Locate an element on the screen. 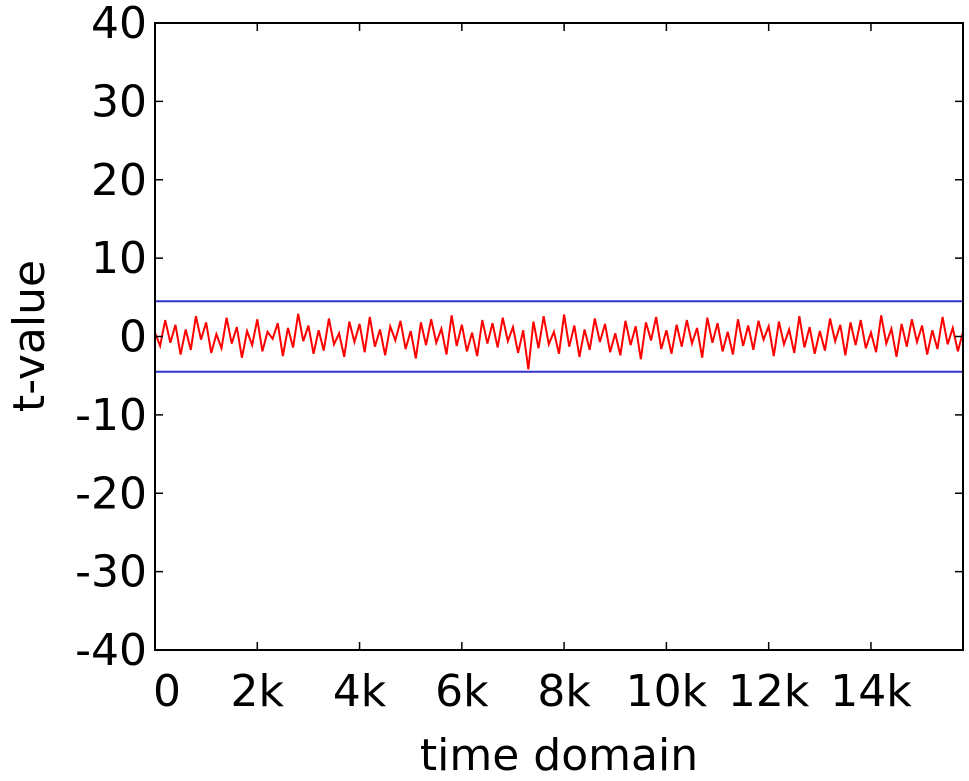  x-tick-label: 10k is located at coordinates (667, 691).